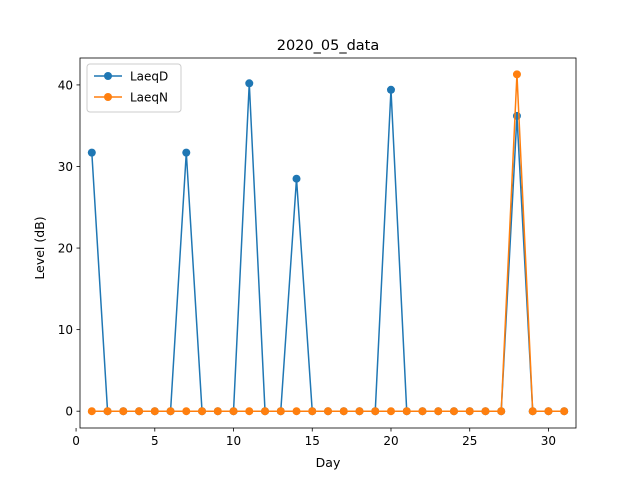  Describe the element at coordinates (65, 85) in the screenshot. I see `y-tick-label: 40` at that location.